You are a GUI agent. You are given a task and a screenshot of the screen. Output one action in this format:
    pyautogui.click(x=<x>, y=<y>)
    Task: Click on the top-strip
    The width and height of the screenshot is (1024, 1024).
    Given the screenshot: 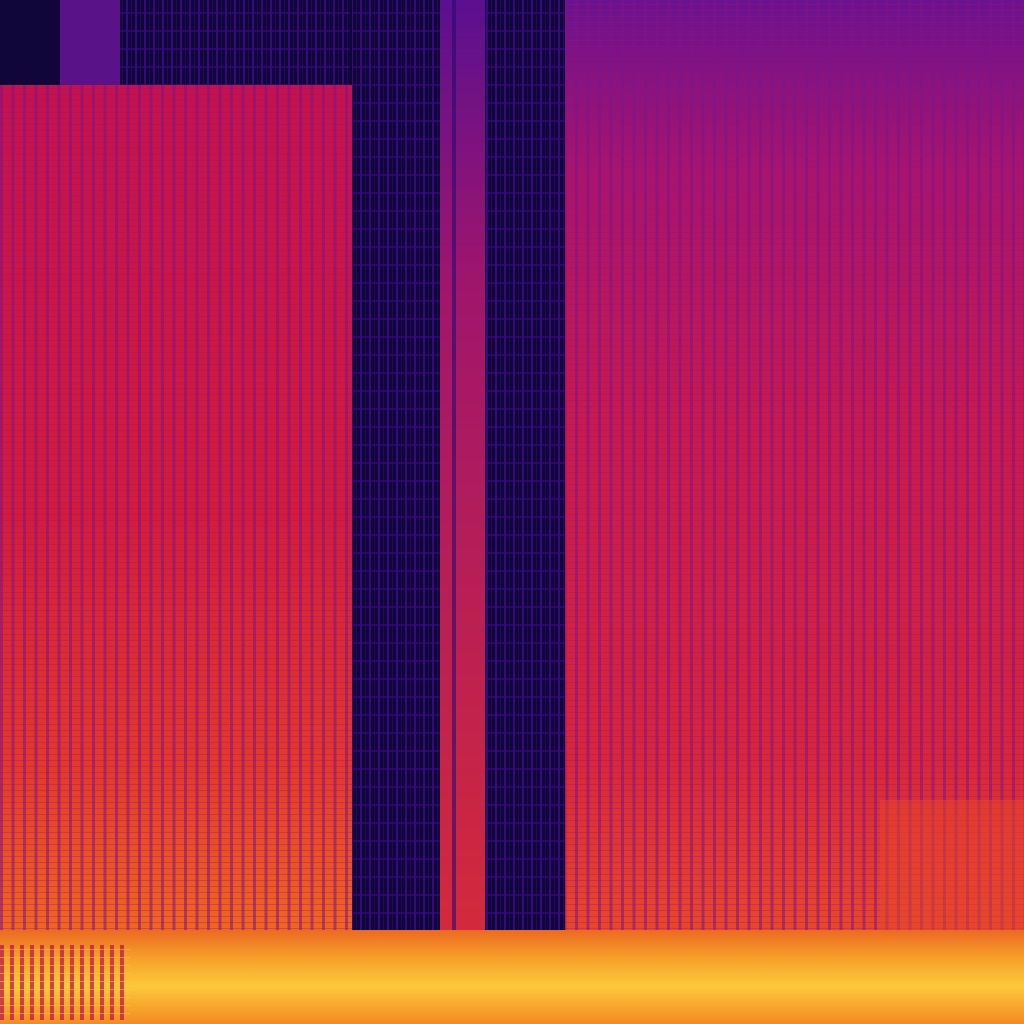 What is the action you would take?
    pyautogui.click(x=90, y=42)
    